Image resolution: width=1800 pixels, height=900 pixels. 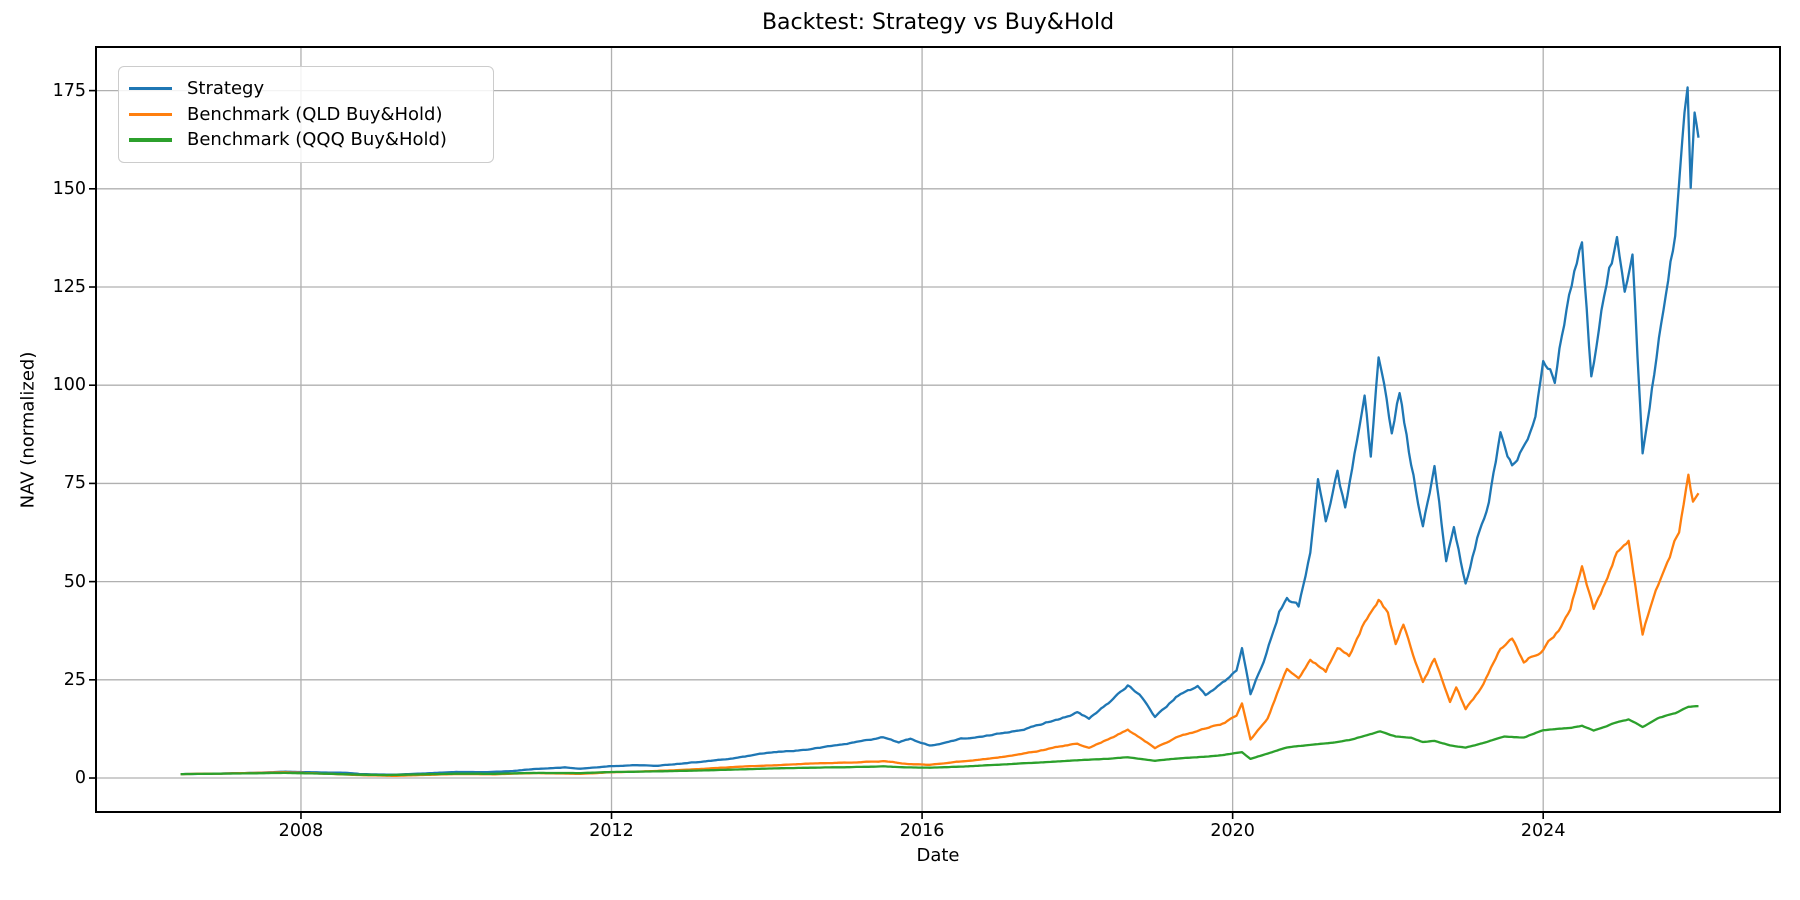 I want to click on y-tick-label: 50, so click(x=74, y=581).